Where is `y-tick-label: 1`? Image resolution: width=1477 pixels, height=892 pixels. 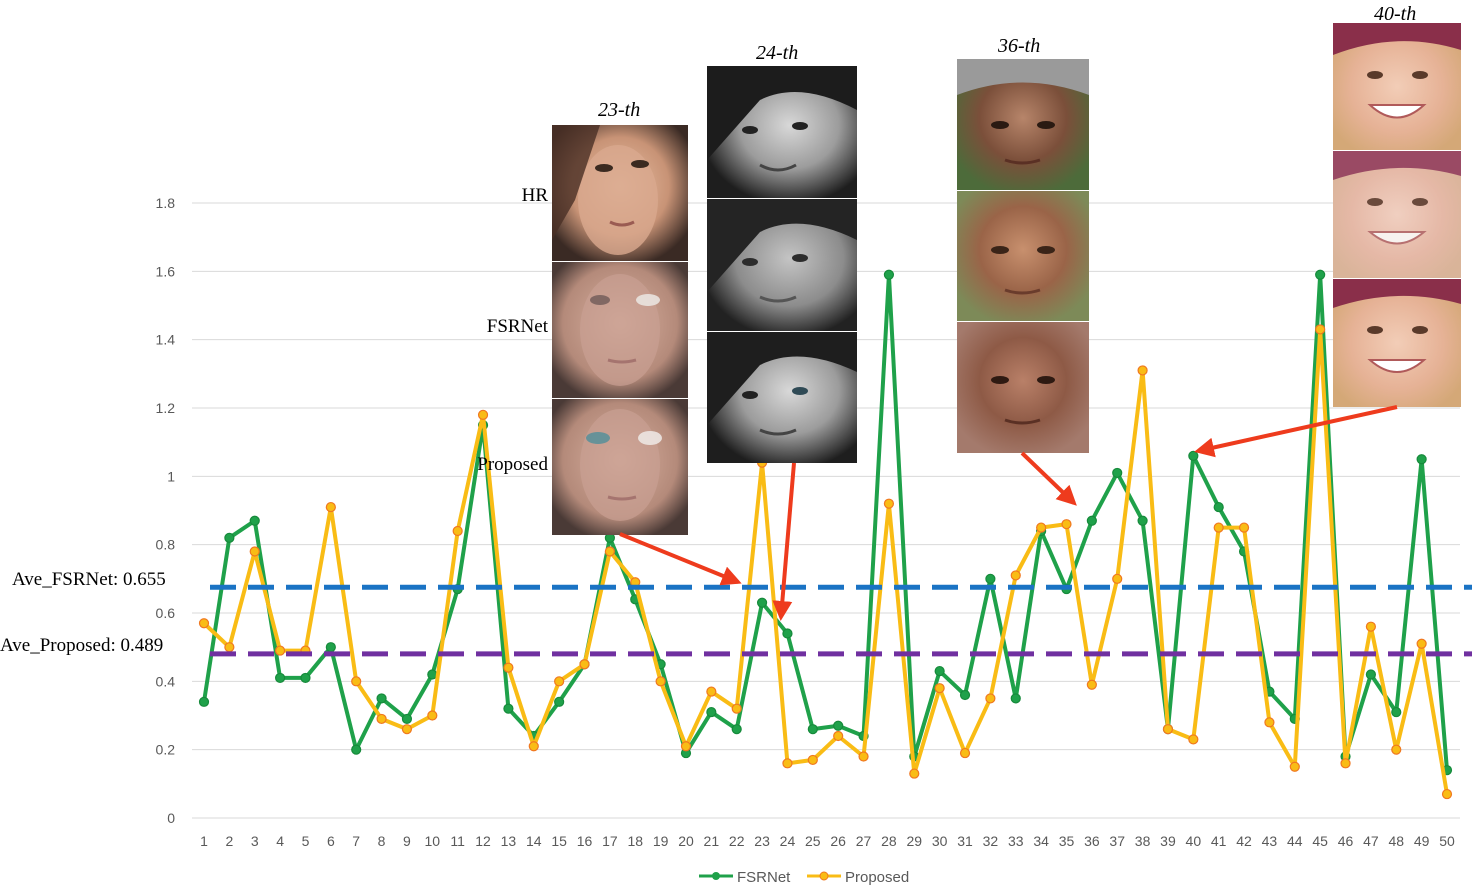 y-tick-label: 1 is located at coordinates (171, 476).